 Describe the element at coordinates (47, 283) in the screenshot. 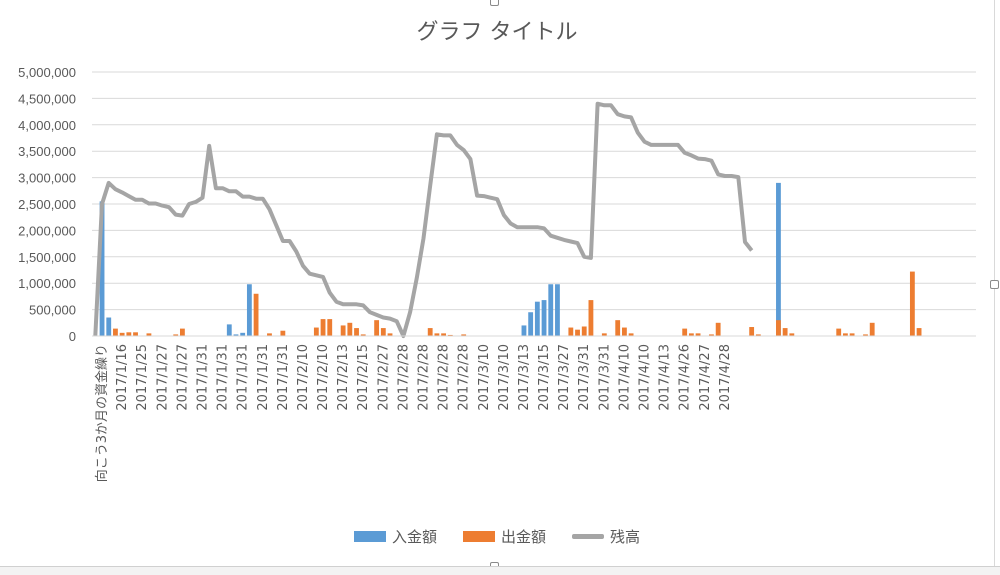

I see `y-tick-label: 1,000,000` at that location.